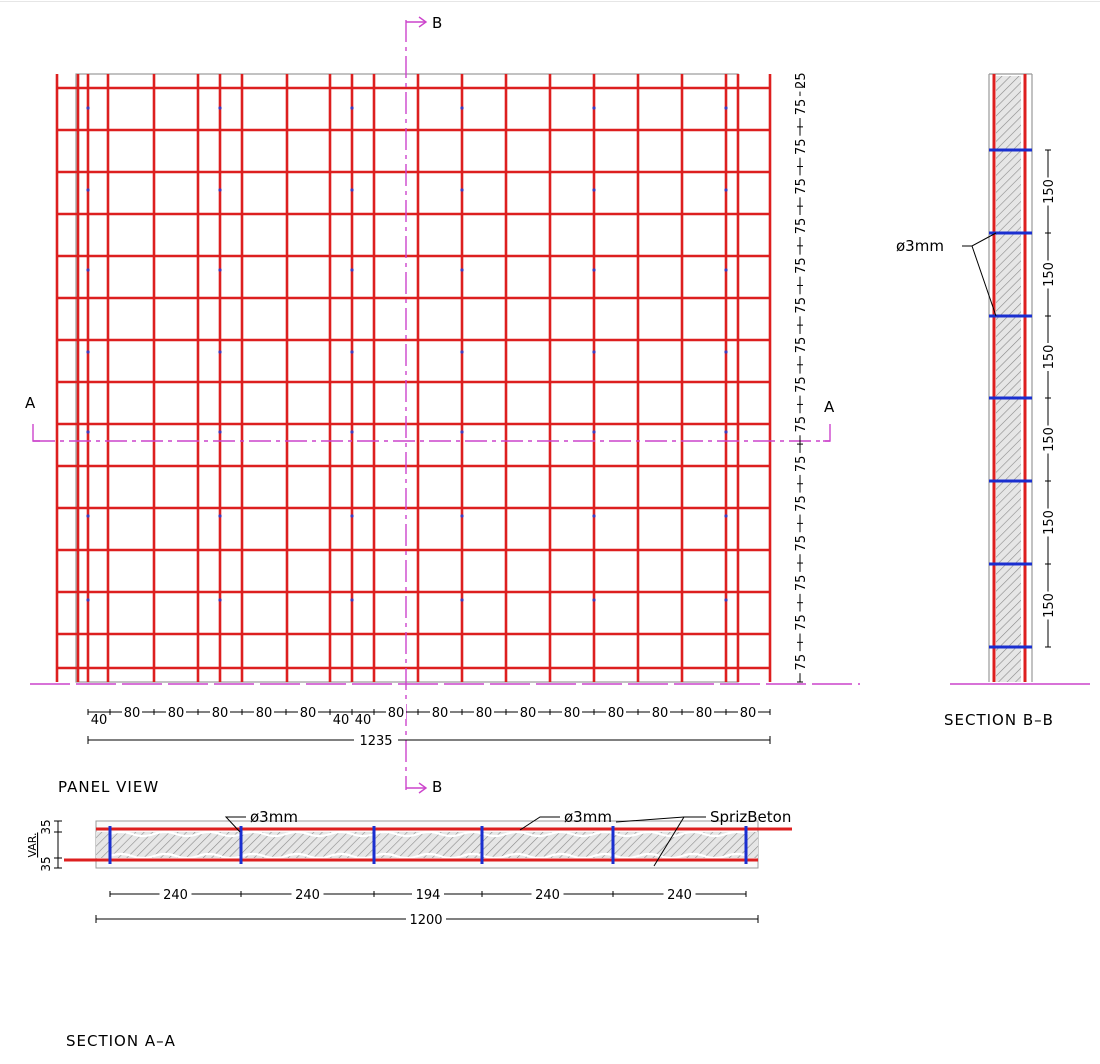  What do you see at coordinates (679, 895) in the screenshot?
I see `section-aa-dimension-label-5: 240` at bounding box center [679, 895].